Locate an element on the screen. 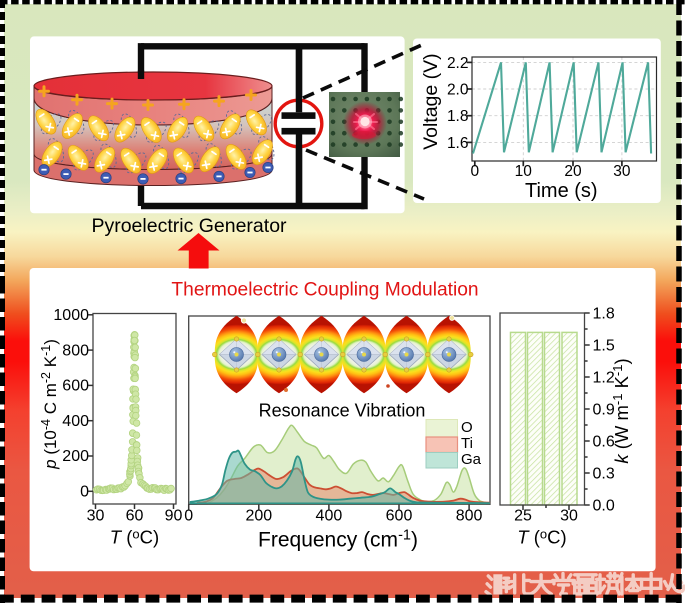 This screenshot has height=603, width=685. svg-text: Voltage (V) is located at coordinates (431, 101).